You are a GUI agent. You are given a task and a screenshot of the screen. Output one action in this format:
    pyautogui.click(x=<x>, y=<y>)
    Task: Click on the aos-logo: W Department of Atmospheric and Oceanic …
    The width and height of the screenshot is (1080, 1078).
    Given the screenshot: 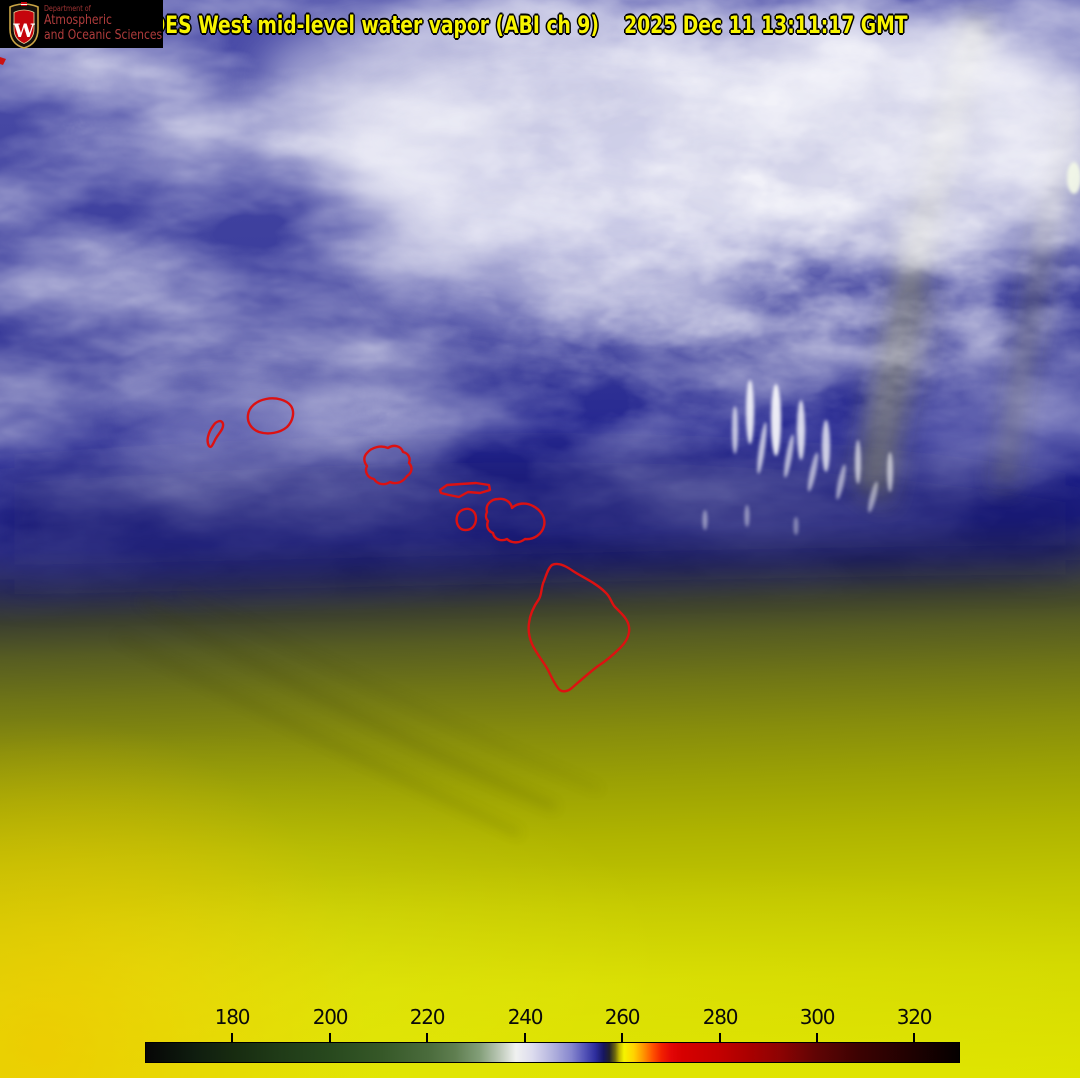 What is the action you would take?
    pyautogui.click(x=81, y=24)
    